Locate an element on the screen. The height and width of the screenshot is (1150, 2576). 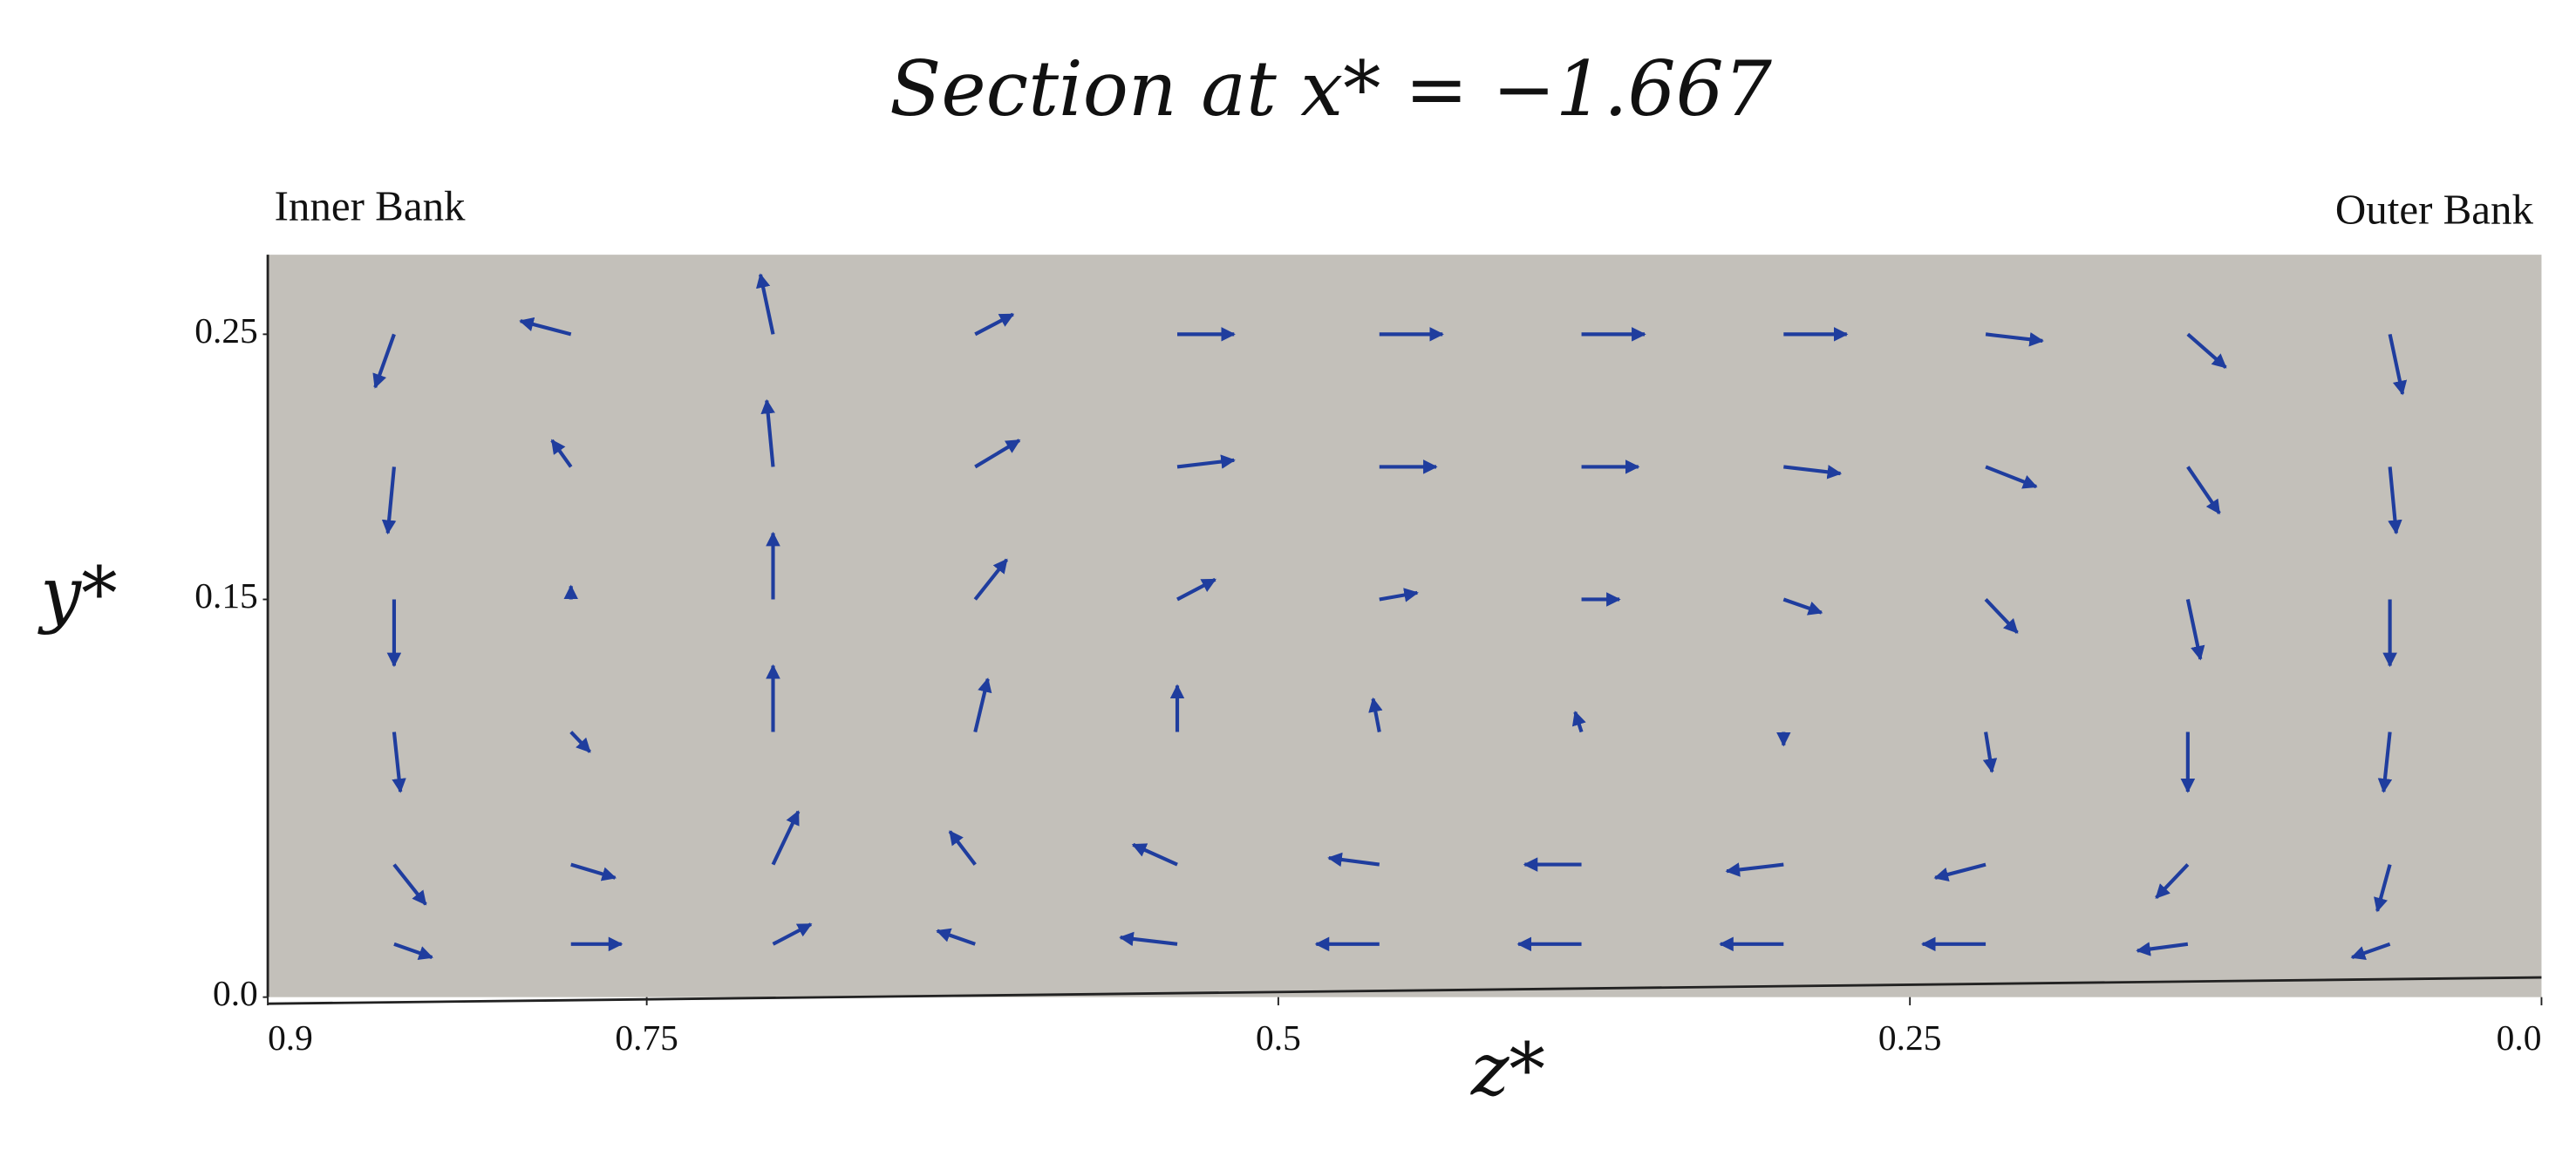
x-tick-label: 0.9 is located at coordinates (290, 1037).